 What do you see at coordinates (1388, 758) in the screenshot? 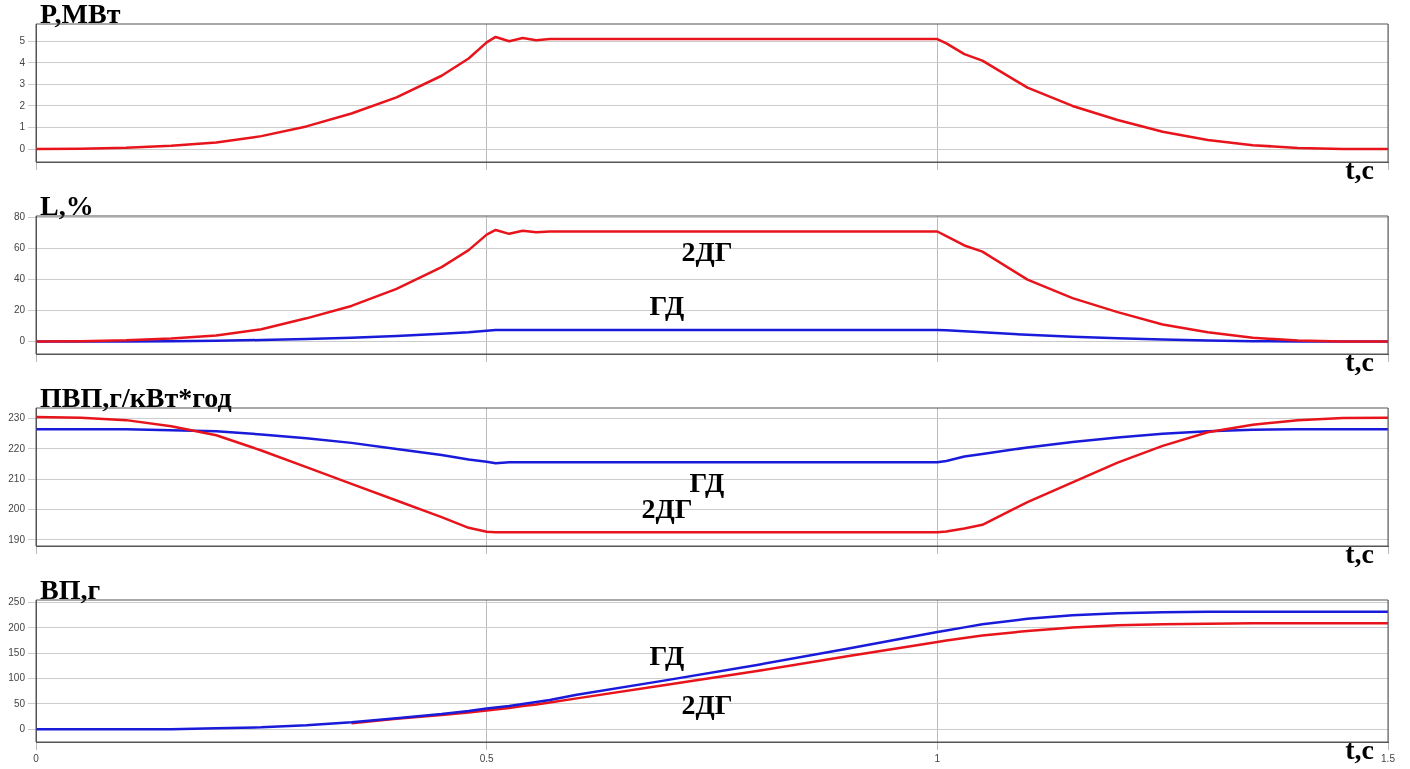
I see `x-tick-label: 1.5` at bounding box center [1388, 758].